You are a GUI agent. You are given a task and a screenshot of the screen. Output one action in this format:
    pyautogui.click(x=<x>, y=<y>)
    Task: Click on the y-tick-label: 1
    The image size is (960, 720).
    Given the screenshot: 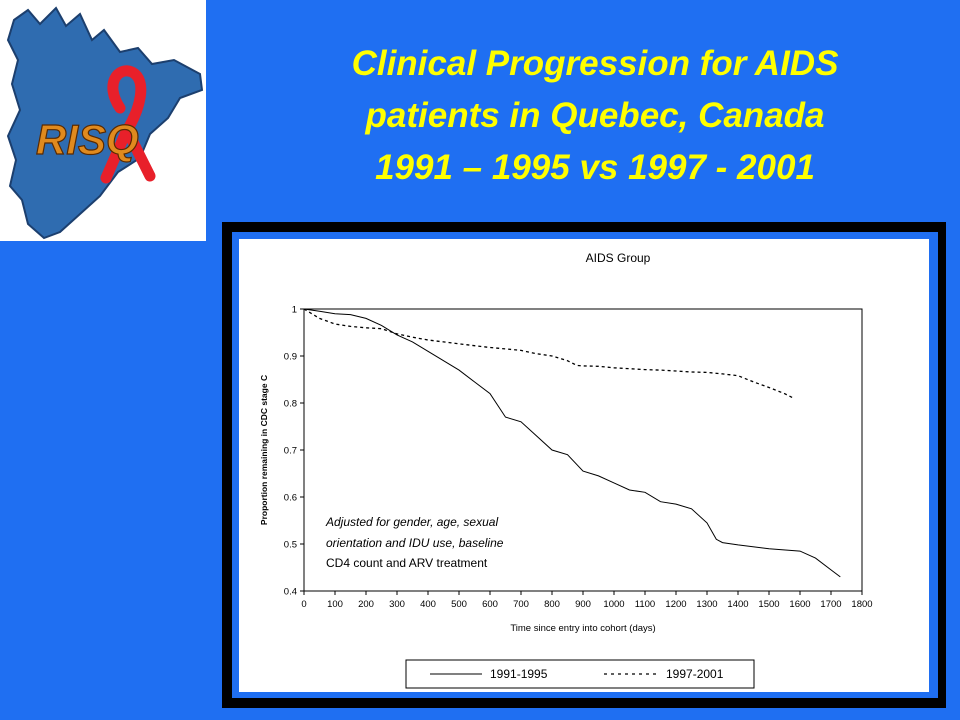 What is the action you would take?
    pyautogui.click(x=294, y=310)
    